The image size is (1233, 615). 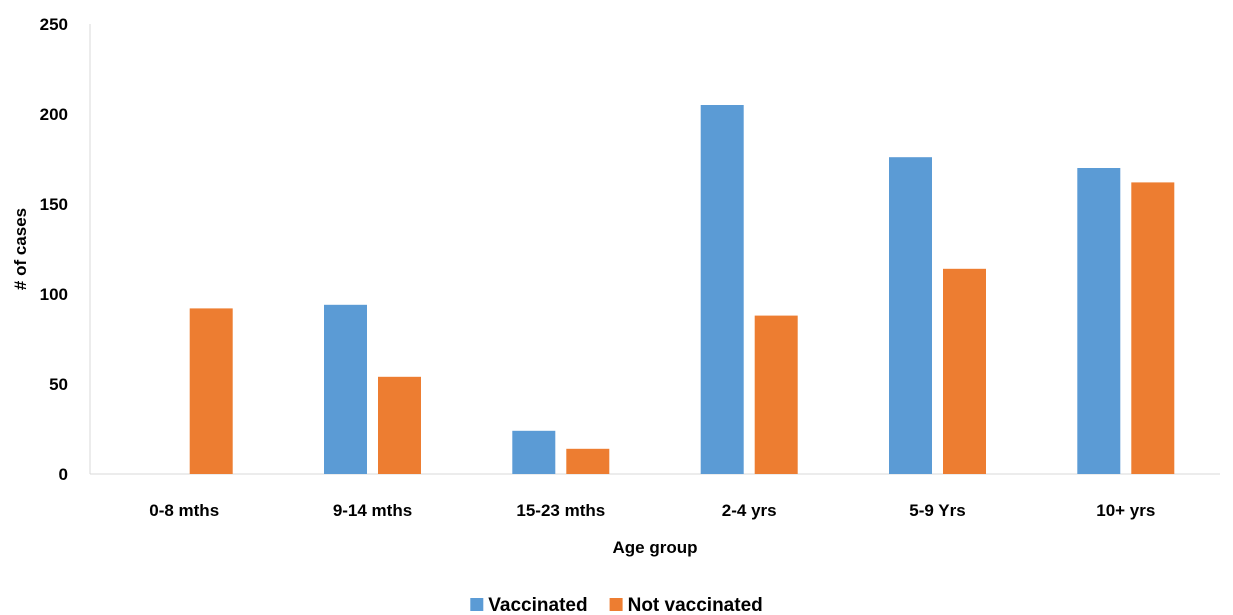 What do you see at coordinates (54, 24) in the screenshot?
I see `y-tick-label: 250` at bounding box center [54, 24].